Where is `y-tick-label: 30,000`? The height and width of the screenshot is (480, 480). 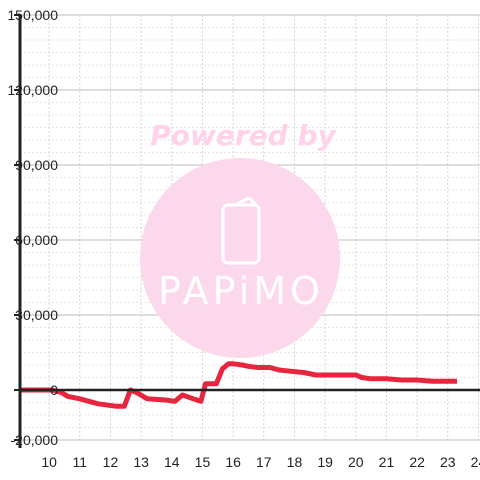 y-tick-label: 30,000 is located at coordinates (36, 315).